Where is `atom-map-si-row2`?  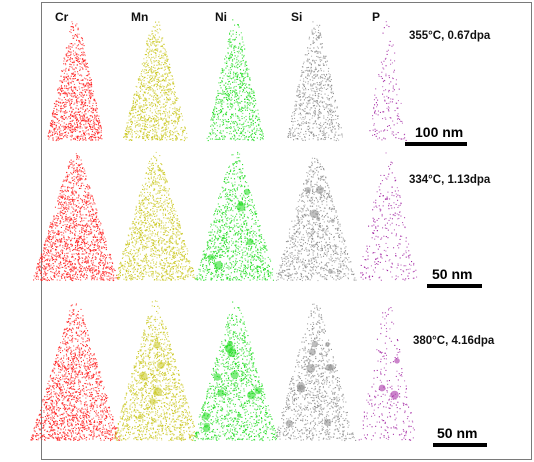 atom-map-si-row2 is located at coordinates (316, 219).